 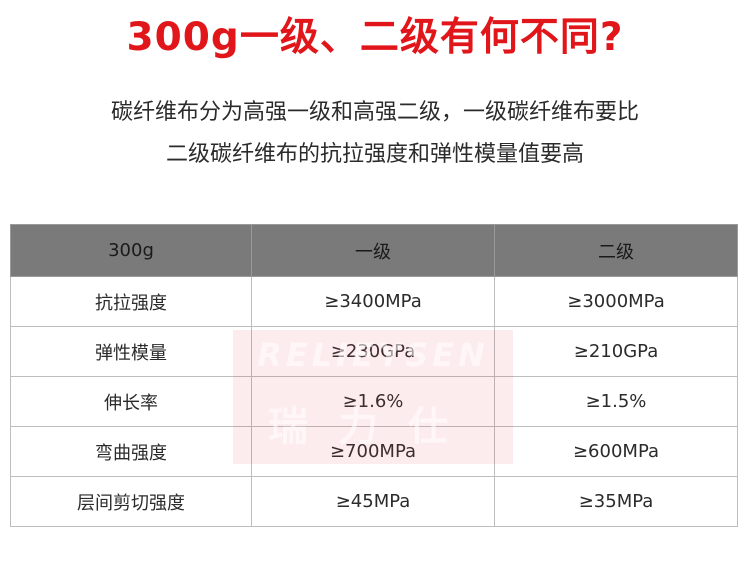 What do you see at coordinates (131, 301) in the screenshot?
I see `row-label: 抗拉强度` at bounding box center [131, 301].